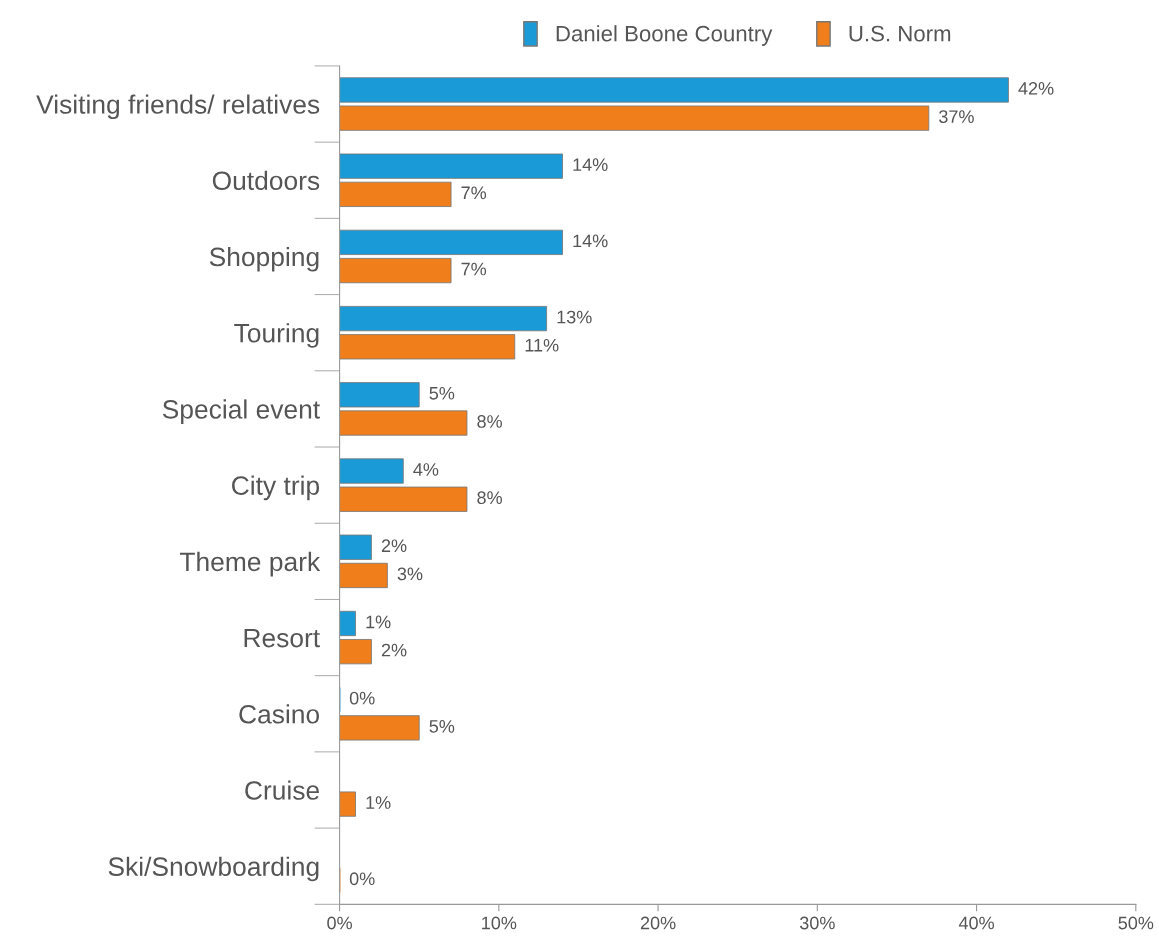  What do you see at coordinates (339, 923) in the screenshot?
I see `x-tick-label: 0%` at bounding box center [339, 923].